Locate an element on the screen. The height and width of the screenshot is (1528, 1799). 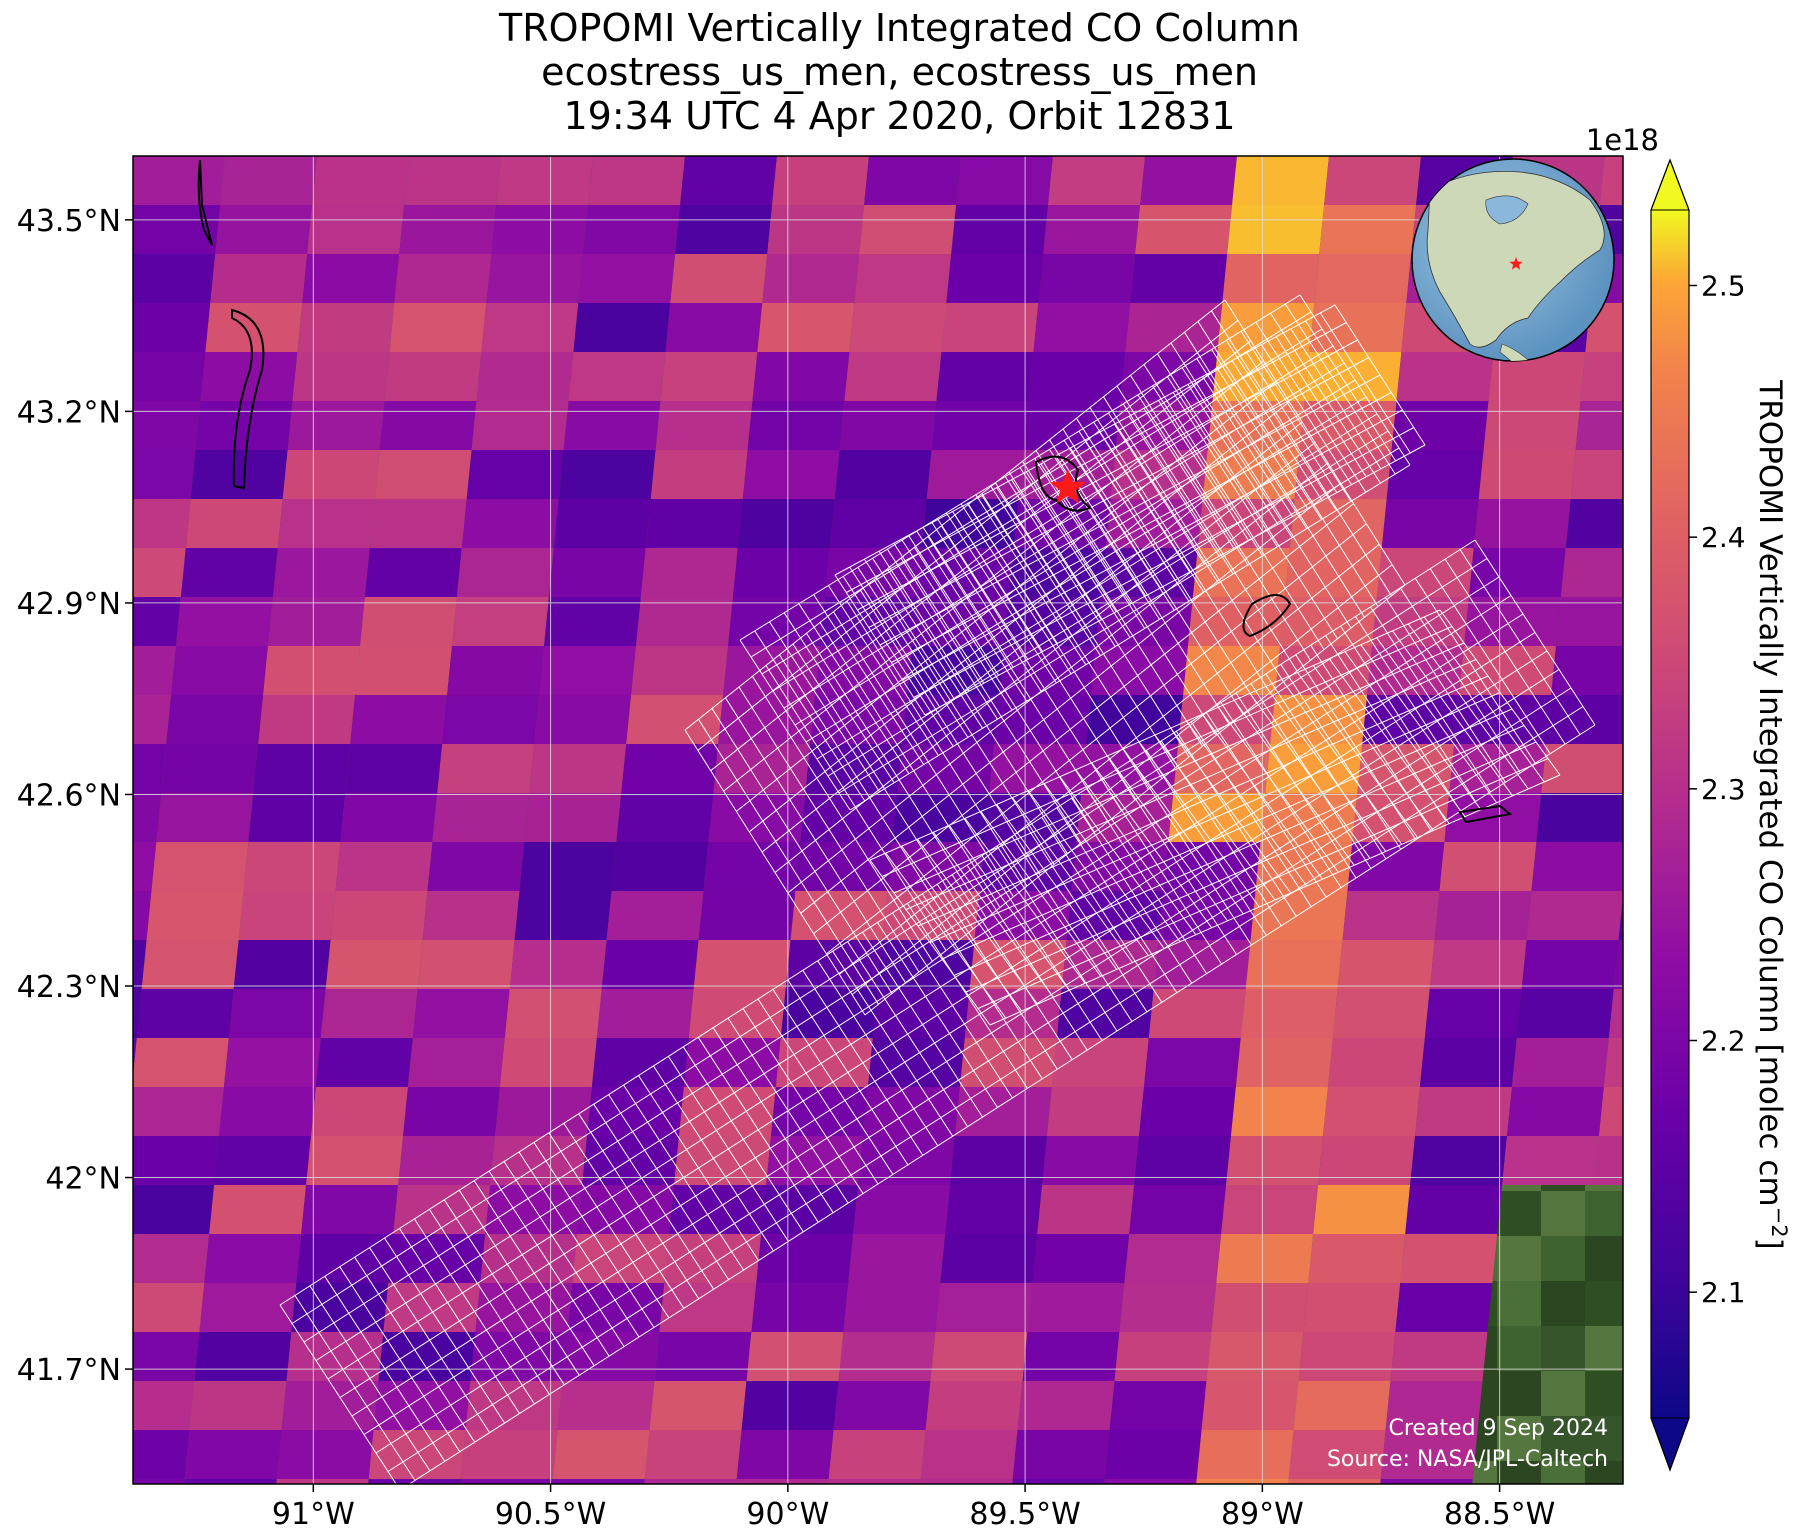
title-line-1: TROPOMI Vertically Integrated CO Column is located at coordinates (899, 28).